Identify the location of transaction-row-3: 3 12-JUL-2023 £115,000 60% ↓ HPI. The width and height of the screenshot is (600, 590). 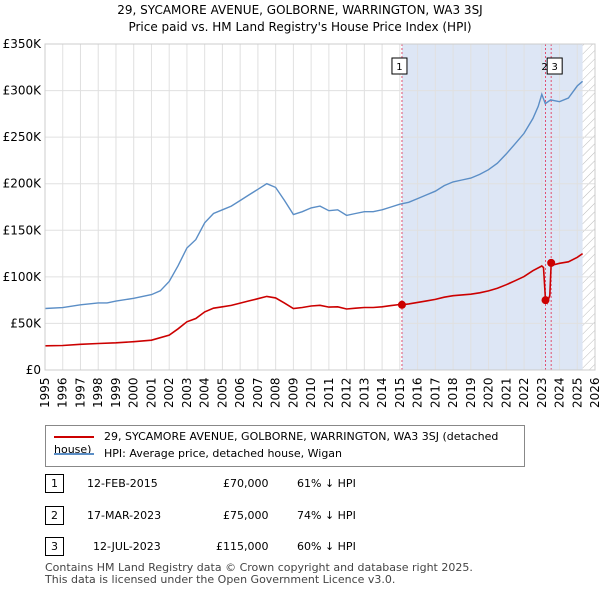
(280, 547).